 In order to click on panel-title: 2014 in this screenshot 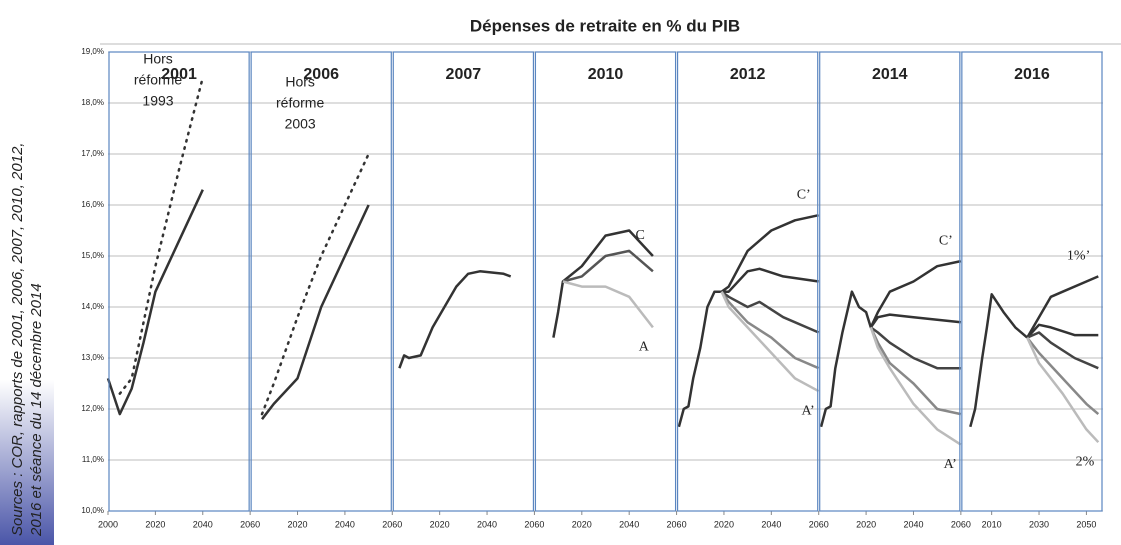, I will do `click(890, 74)`.